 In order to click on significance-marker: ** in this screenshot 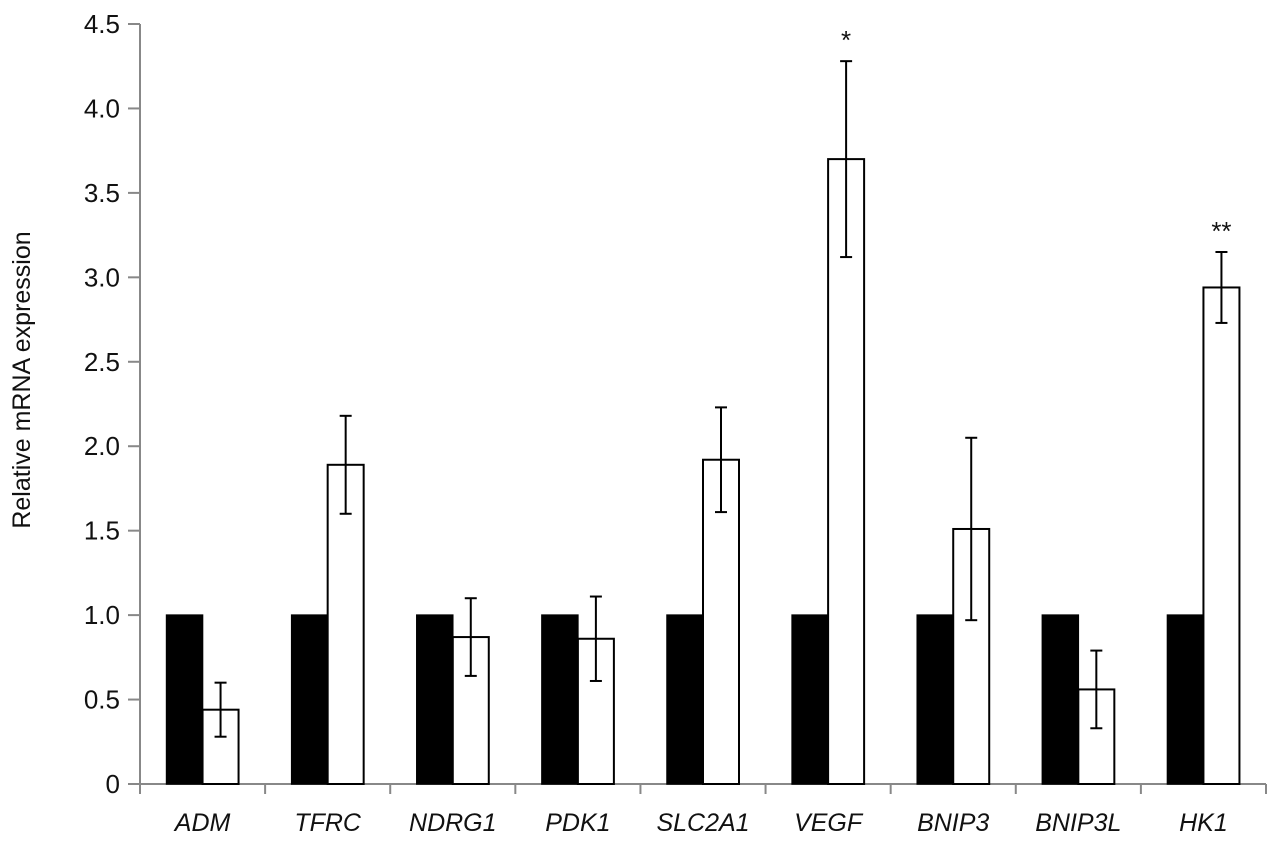, I will do `click(1221, 231)`.